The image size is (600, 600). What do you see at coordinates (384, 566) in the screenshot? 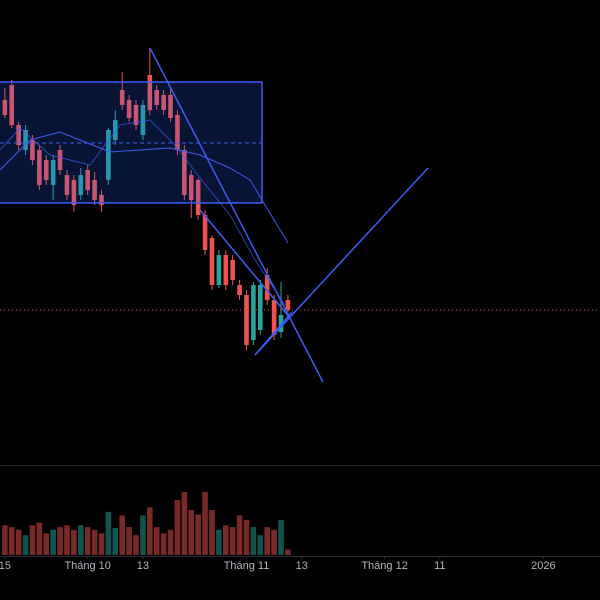
I see `x-tick-label: Tháng 12` at bounding box center [384, 566].